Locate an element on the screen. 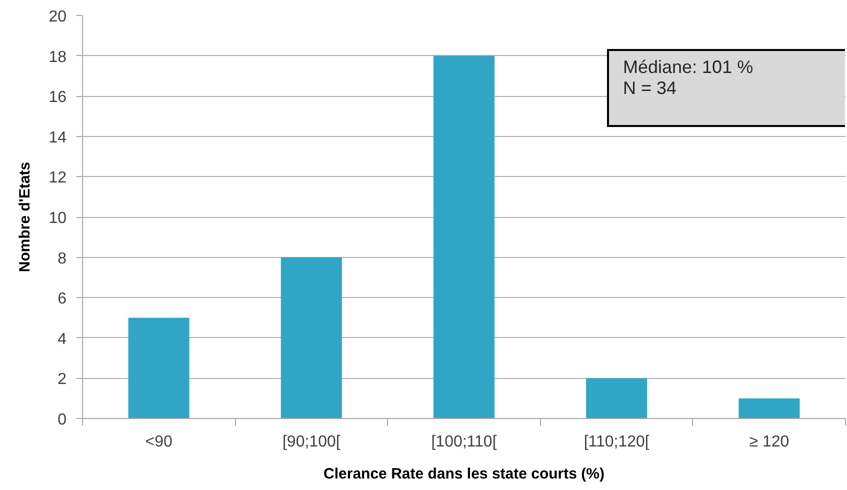  y-tick-label: 20 is located at coordinates (57, 17).